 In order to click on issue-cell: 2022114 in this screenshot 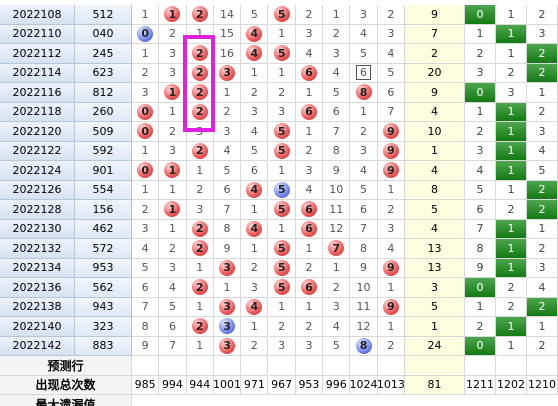, I will do `click(37, 73)`.